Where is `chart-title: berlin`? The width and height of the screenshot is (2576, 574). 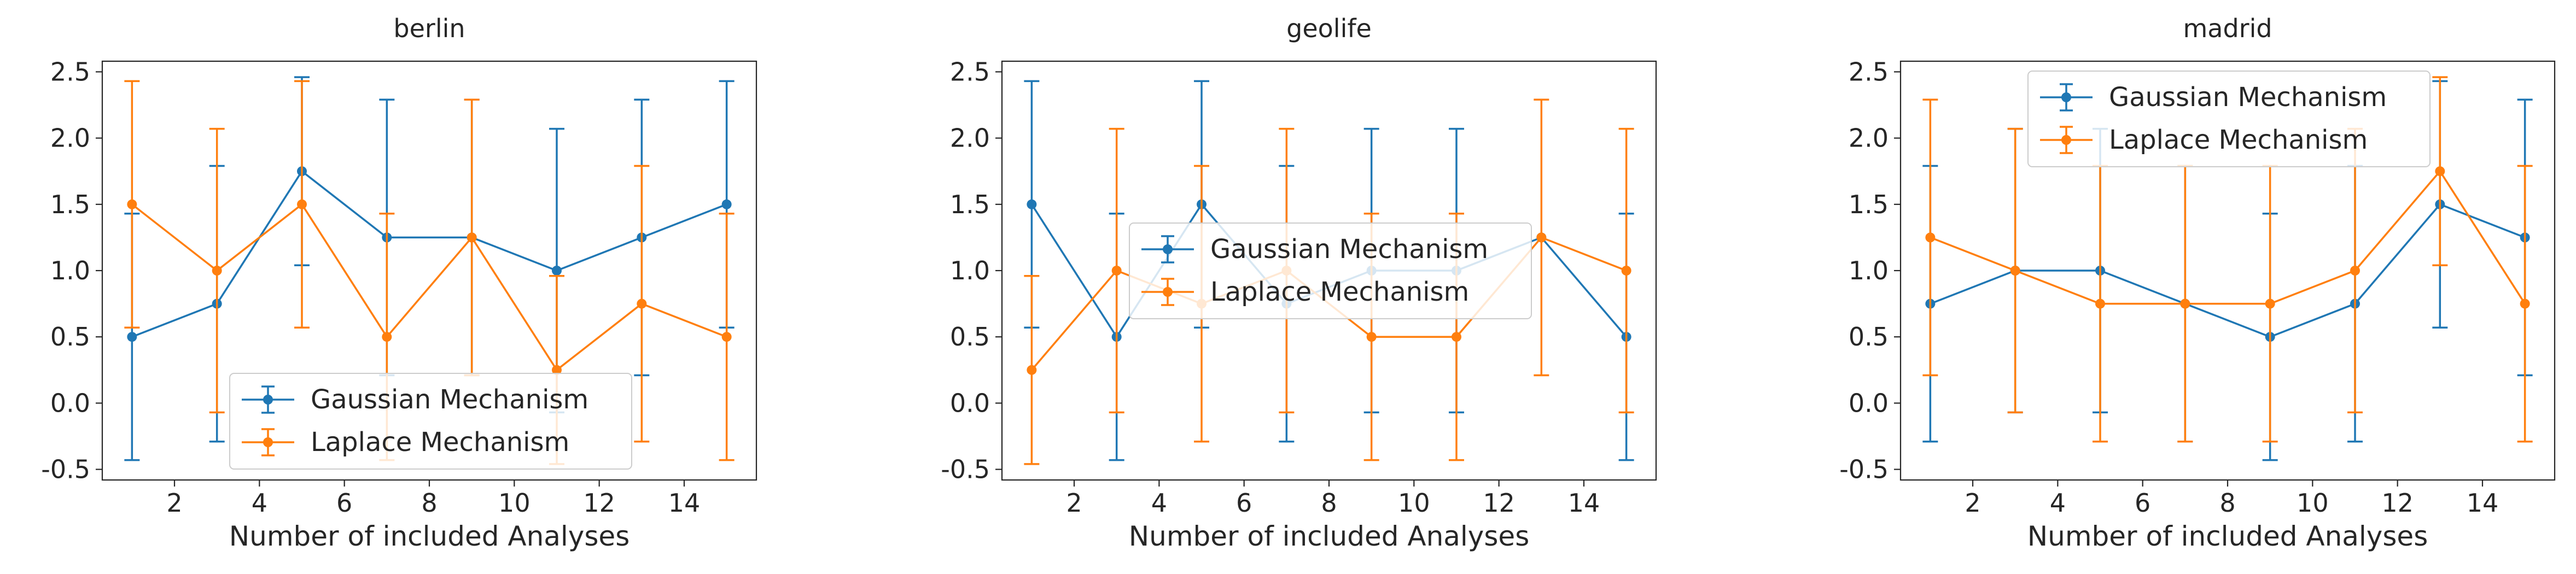
chart-title: berlin is located at coordinates (429, 28).